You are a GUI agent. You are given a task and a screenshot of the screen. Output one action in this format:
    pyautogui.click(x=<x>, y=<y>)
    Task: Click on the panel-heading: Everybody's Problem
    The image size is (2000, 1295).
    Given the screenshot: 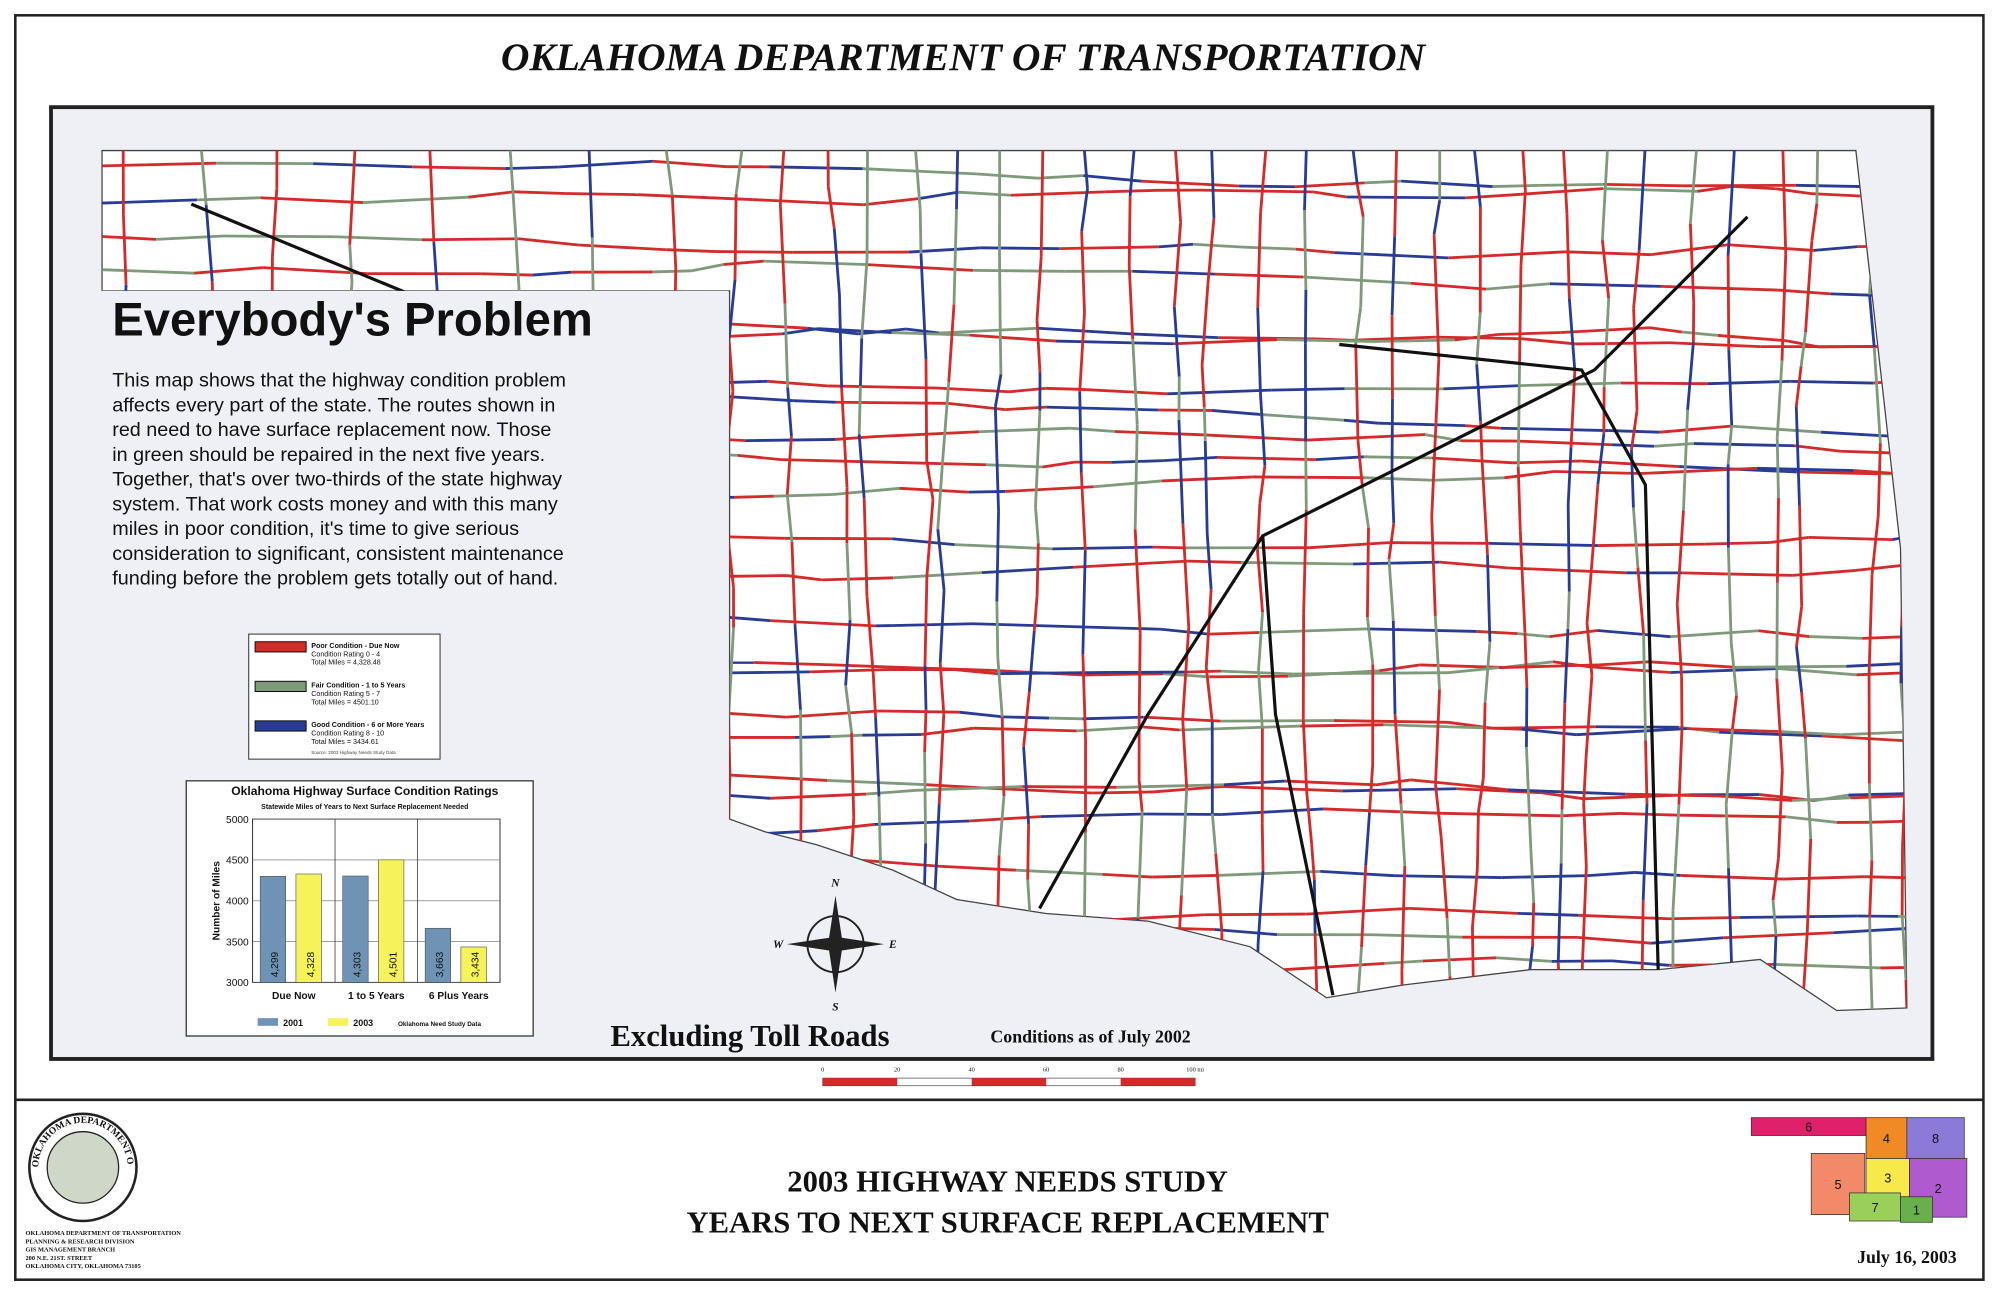 What is the action you would take?
    pyautogui.click(x=352, y=320)
    